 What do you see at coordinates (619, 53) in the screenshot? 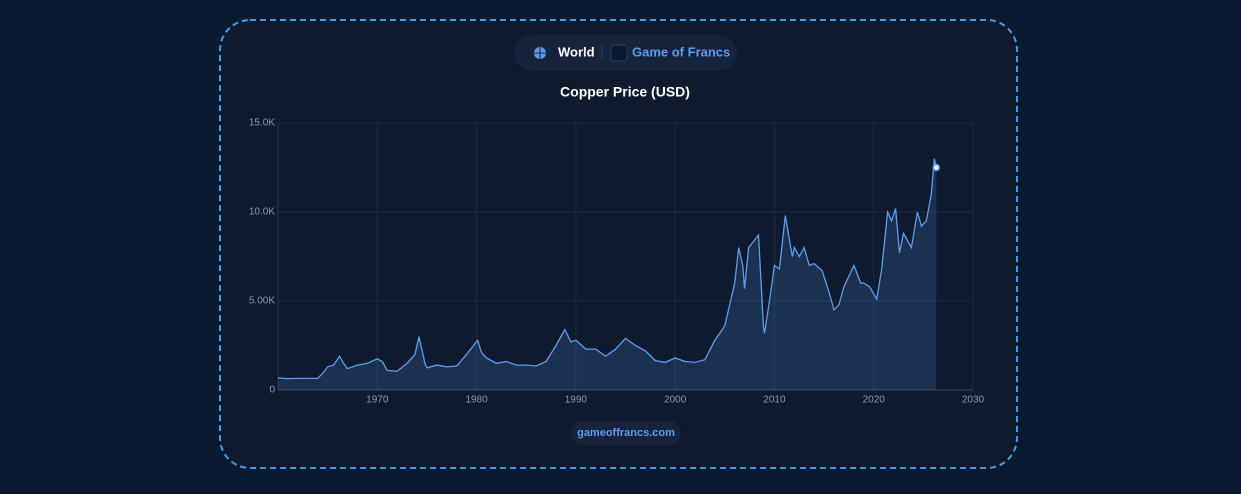
I see `gof-icon` at bounding box center [619, 53].